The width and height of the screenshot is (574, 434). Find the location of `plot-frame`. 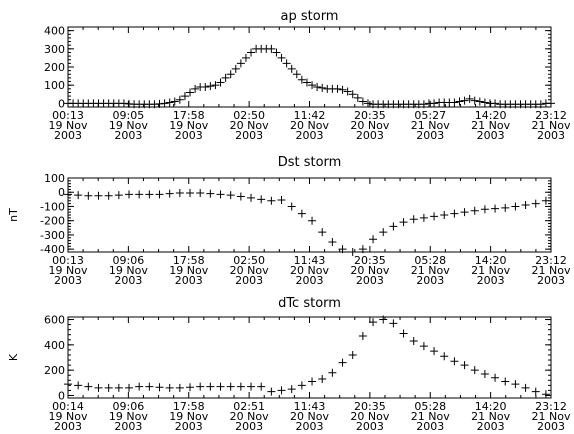

plot-frame is located at coordinates (309, 215).